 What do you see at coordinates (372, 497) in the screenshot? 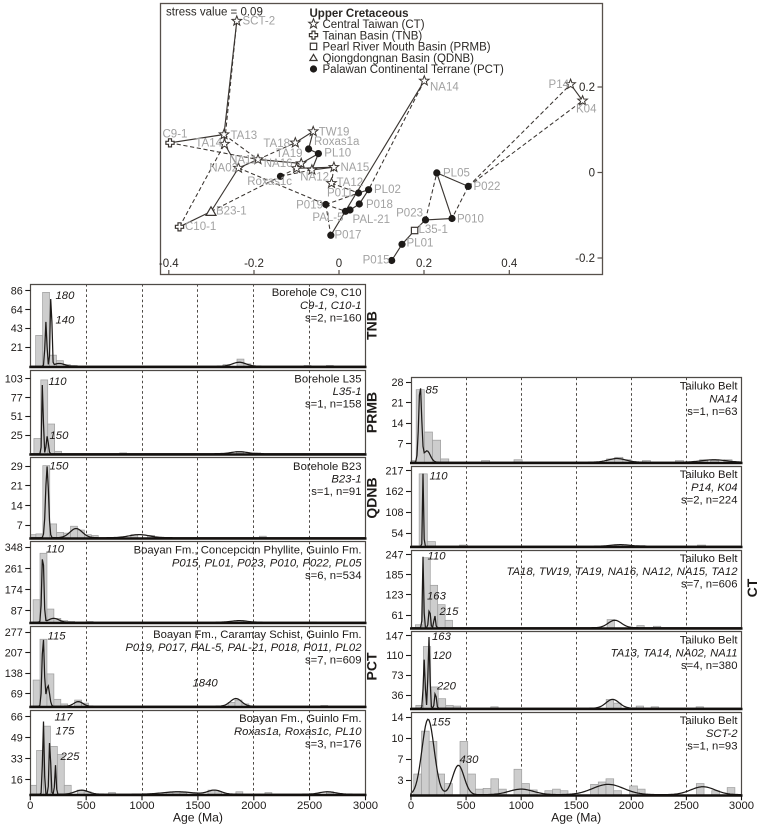
I see `svg-text: QDNB` at bounding box center [372, 497].